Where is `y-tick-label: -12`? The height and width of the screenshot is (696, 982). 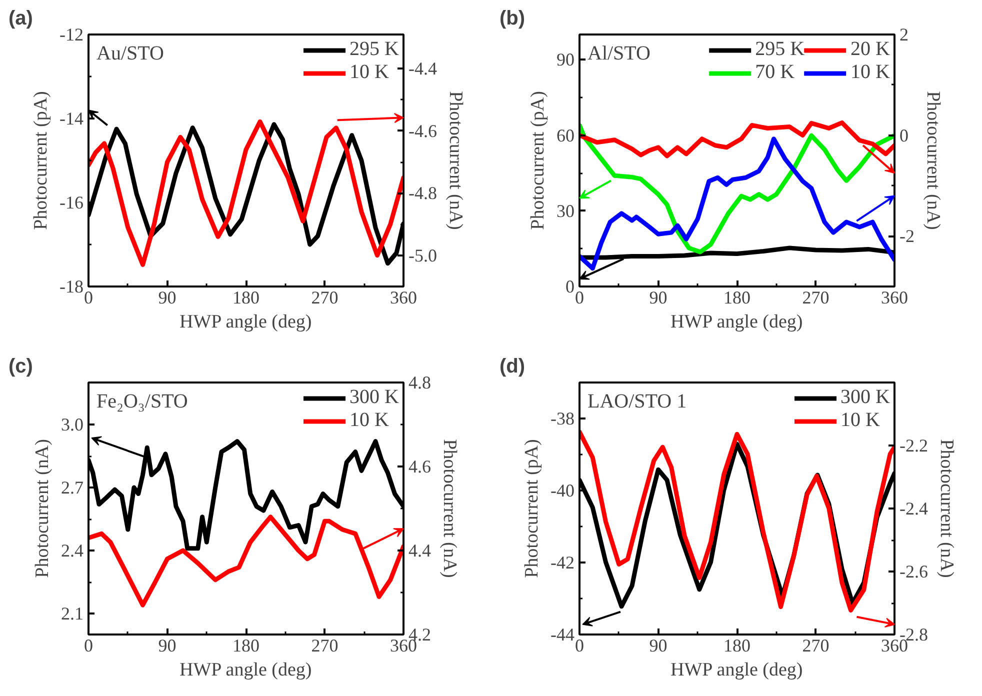 y-tick-label: -12 is located at coordinates (72, 34).